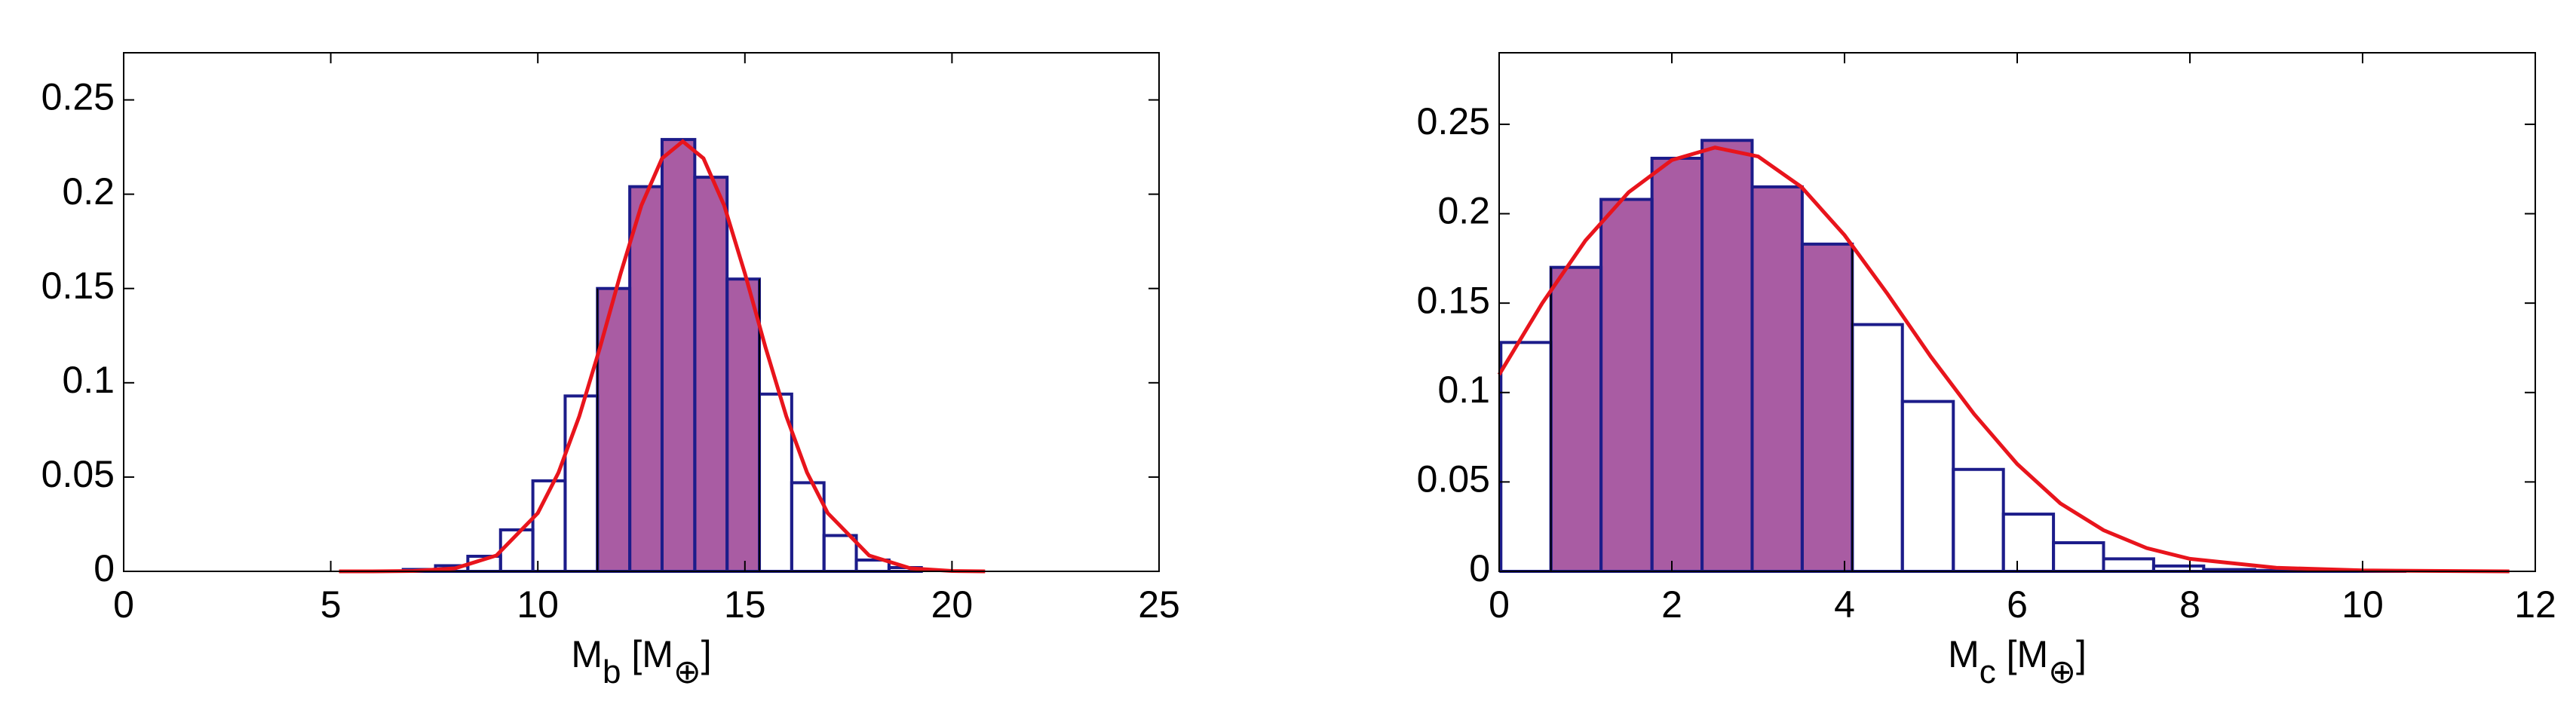  What do you see at coordinates (1159, 604) in the screenshot?
I see `x-tick-label: 25` at bounding box center [1159, 604].